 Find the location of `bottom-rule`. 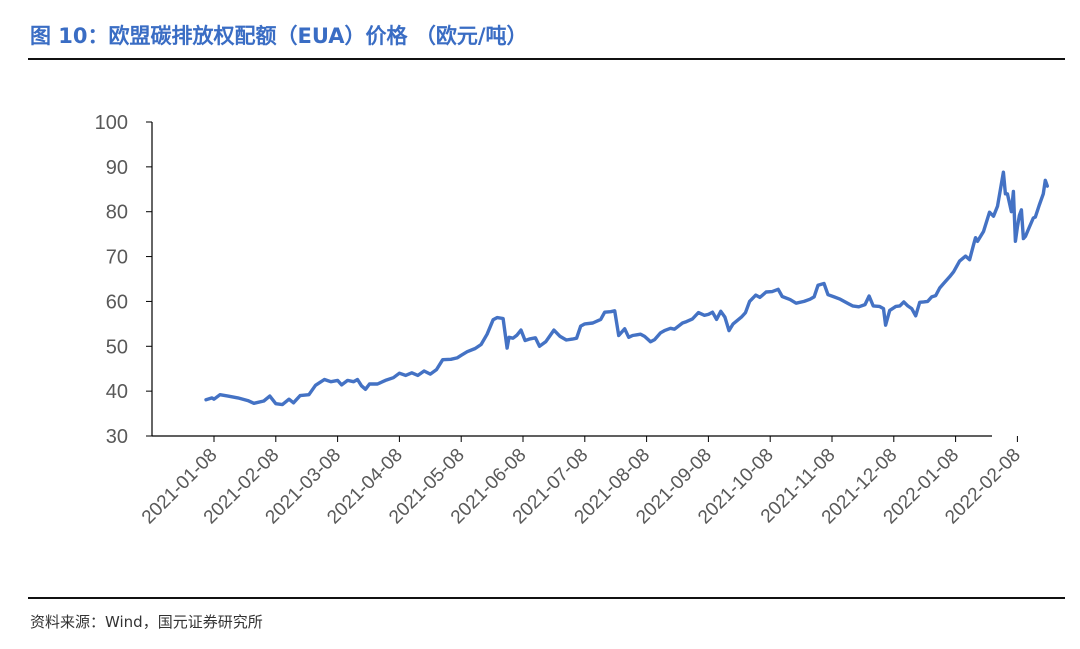

bottom-rule is located at coordinates (546, 598).